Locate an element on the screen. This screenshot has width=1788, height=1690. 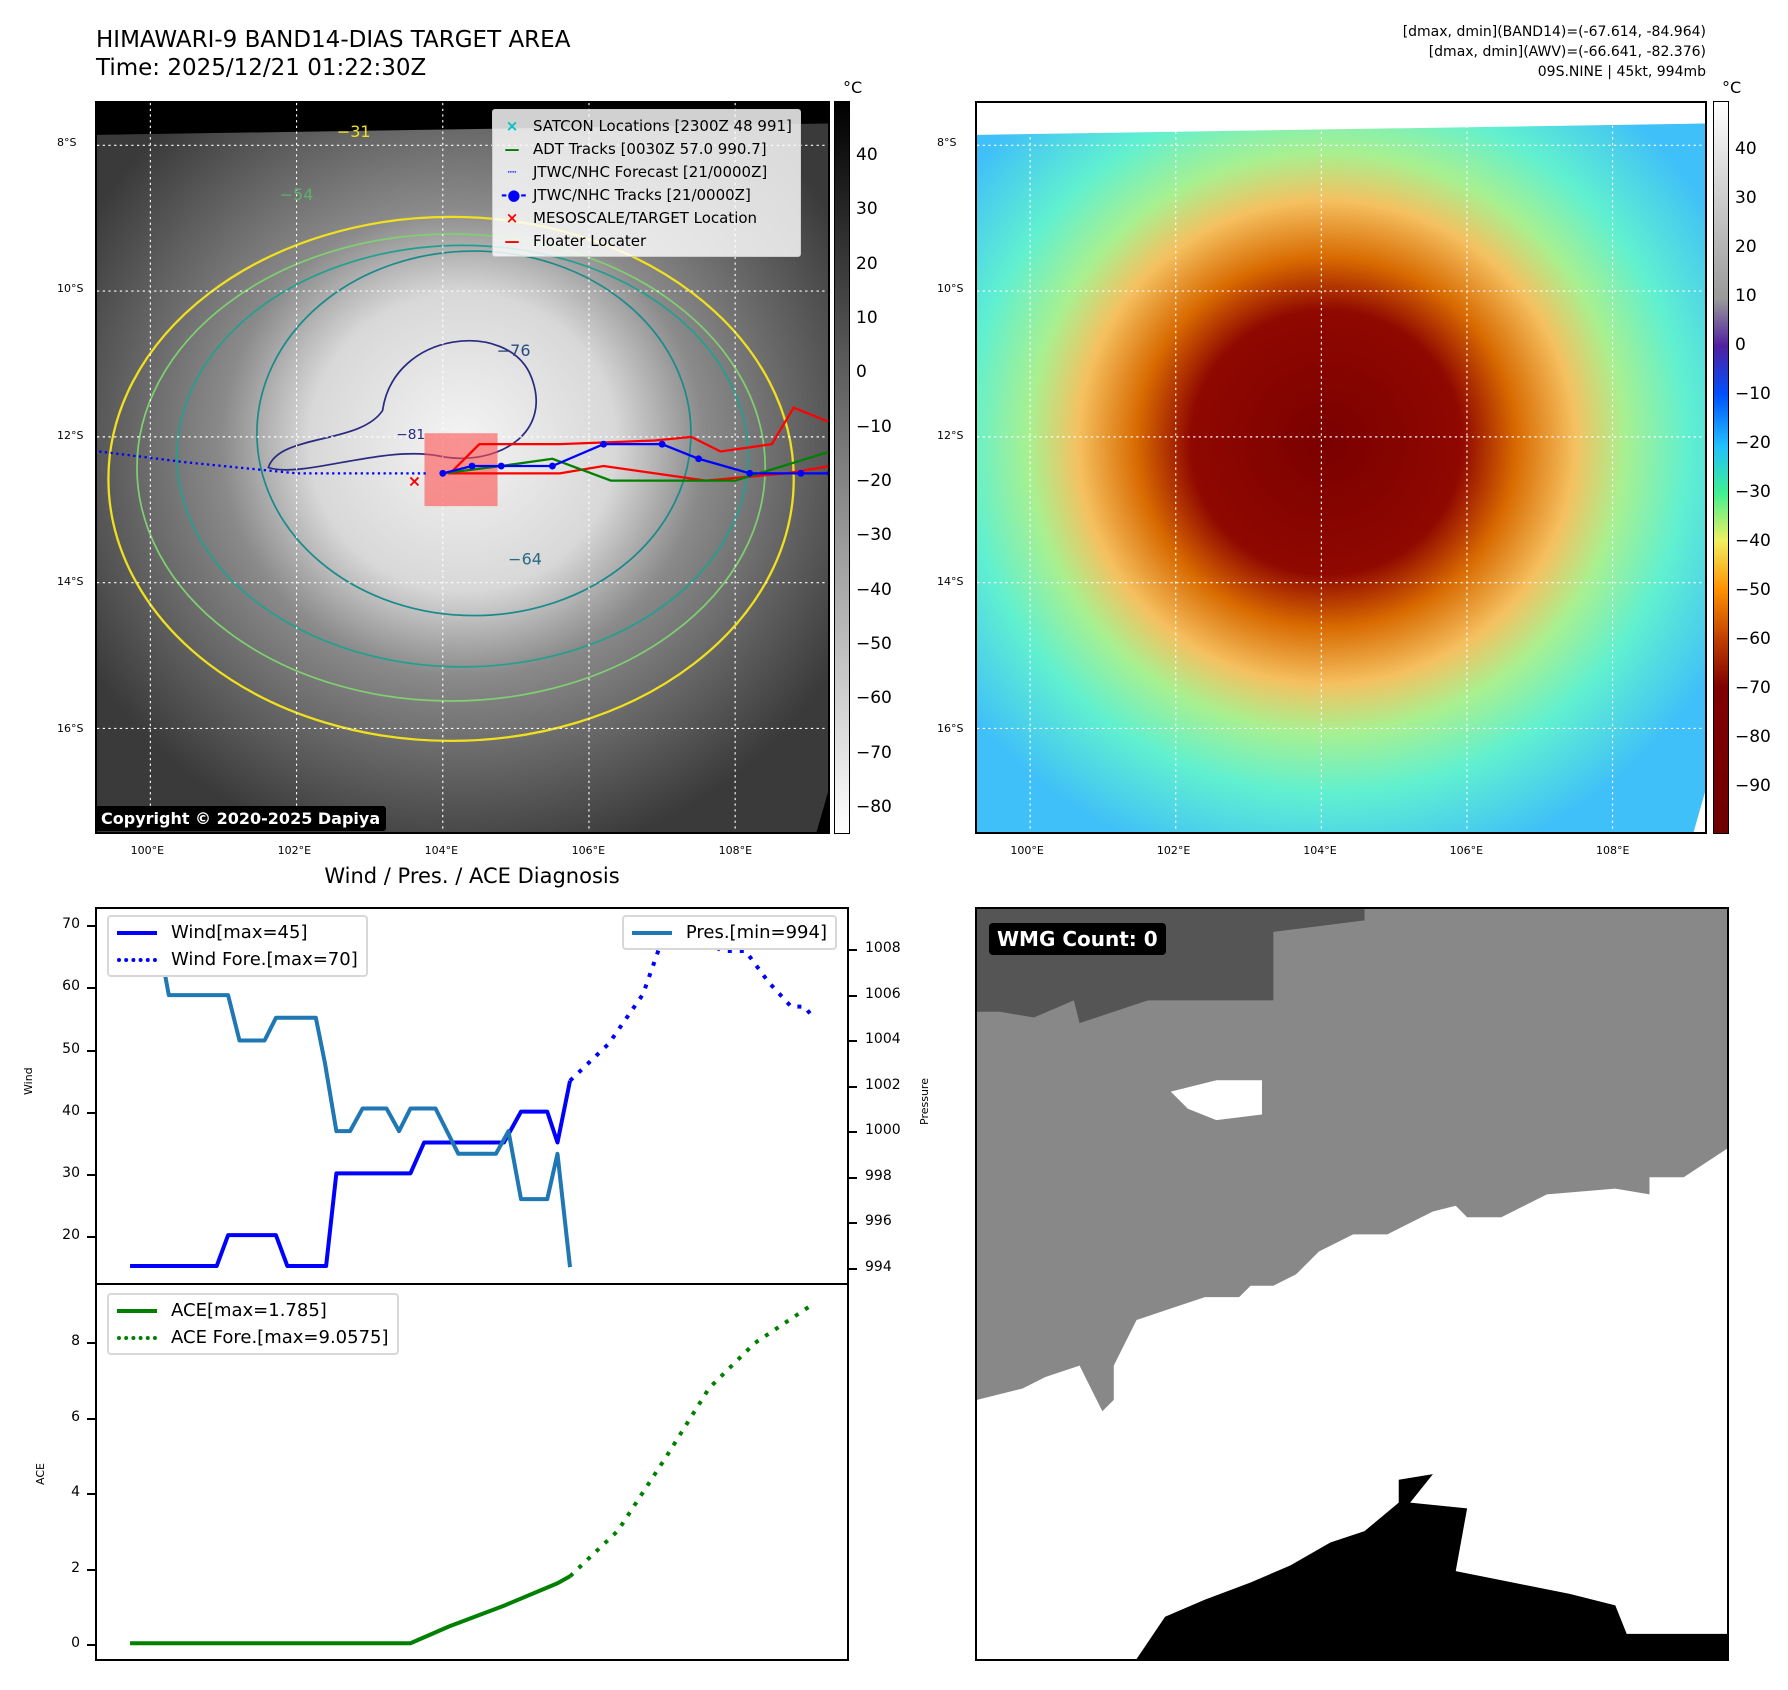
legend-label: ACE Fore.[max=9.0575] is located at coordinates (280, 1337).